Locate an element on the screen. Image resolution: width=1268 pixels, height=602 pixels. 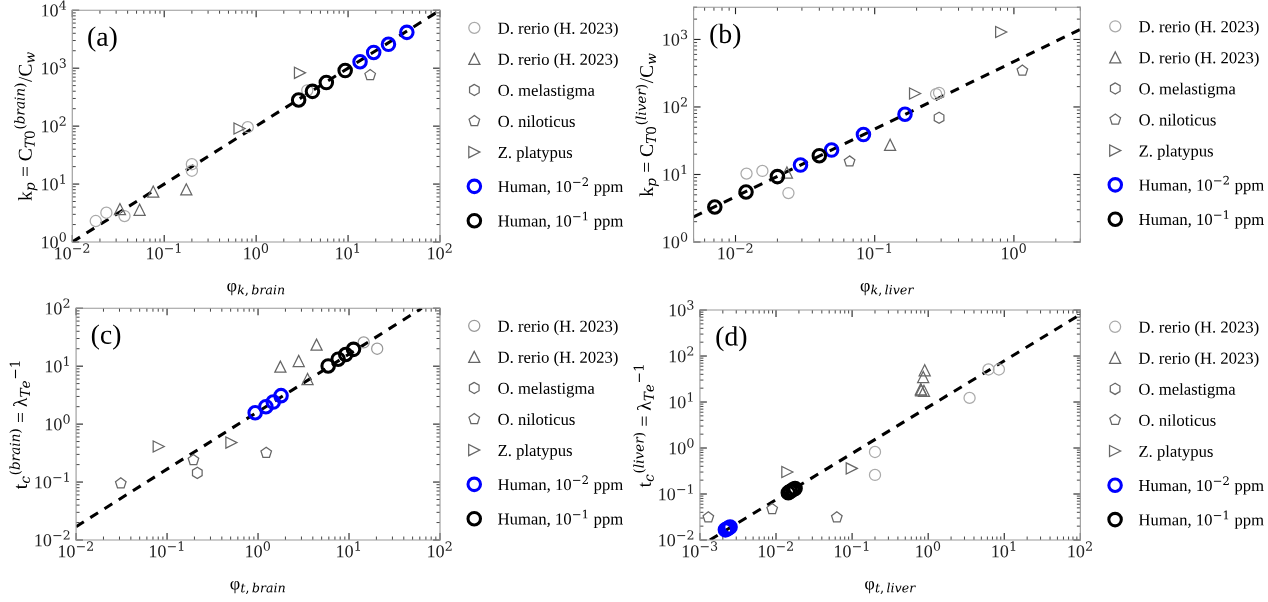
y-tick-label: 10$^{4}$ is located at coordinates (54, 8).